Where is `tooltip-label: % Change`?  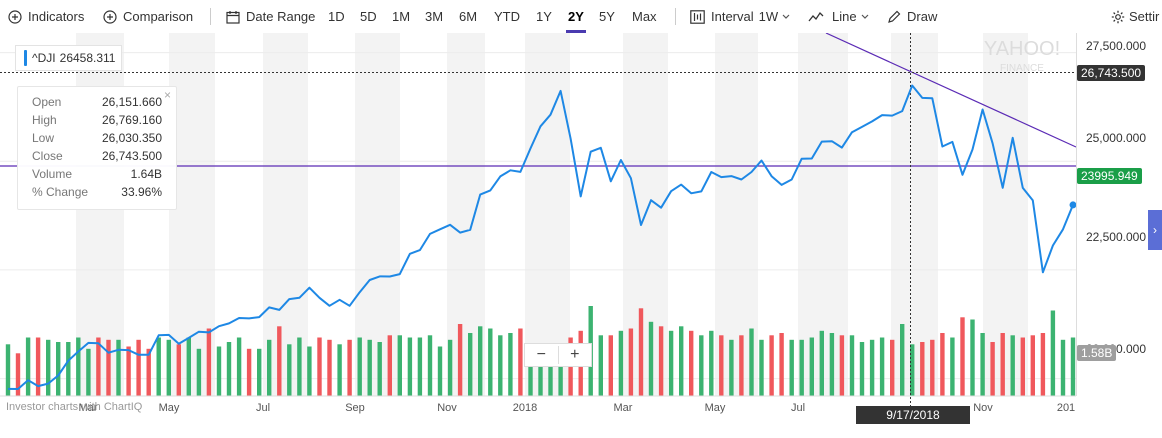 tooltip-label: % Change is located at coordinates (60, 192).